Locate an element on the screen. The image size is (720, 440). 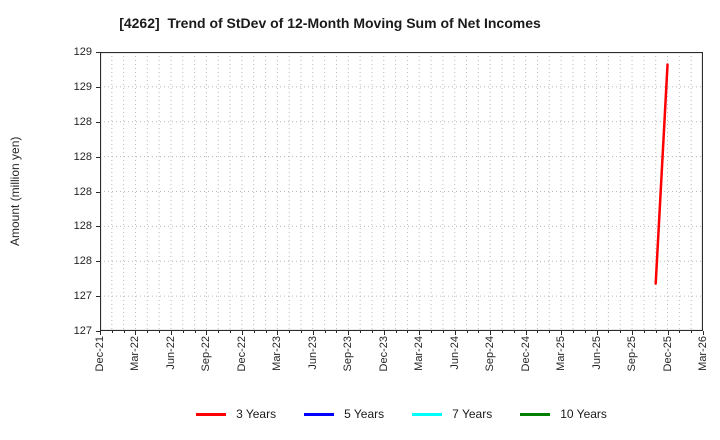
x-tick-label: Mar-24 is located at coordinates (419, 353).